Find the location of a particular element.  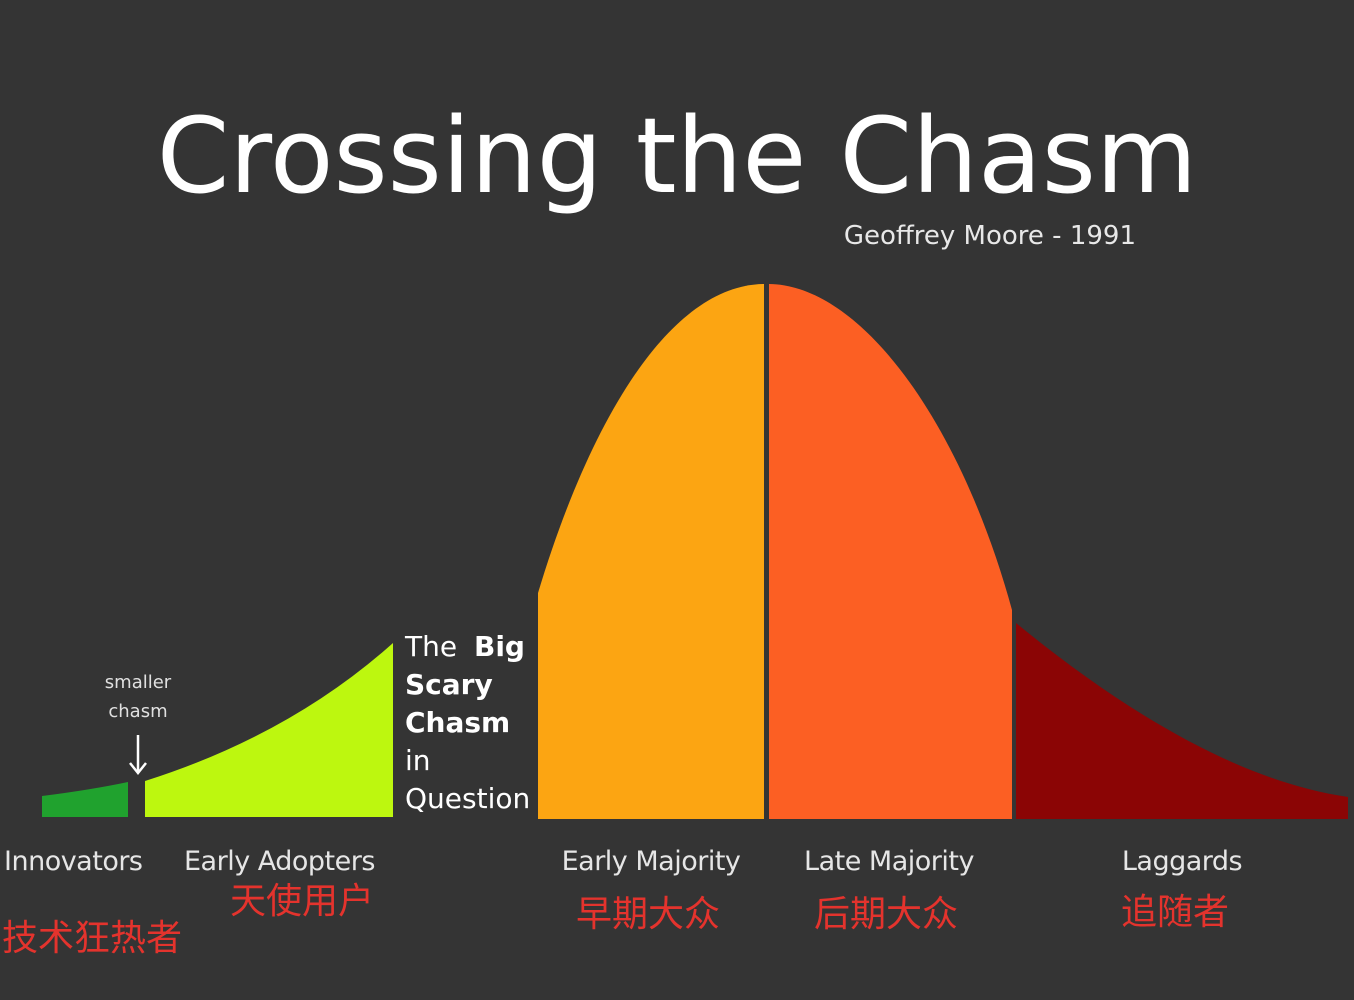

smaller-chasm-label-line2: chasm is located at coordinates (137, 711).